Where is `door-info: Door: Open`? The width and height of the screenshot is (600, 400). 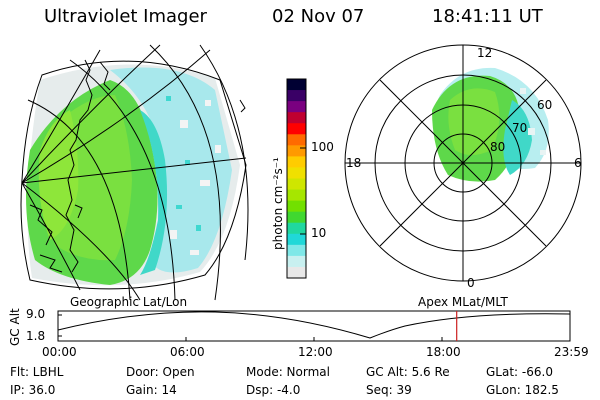 door-info: Door: Open is located at coordinates (160, 372).